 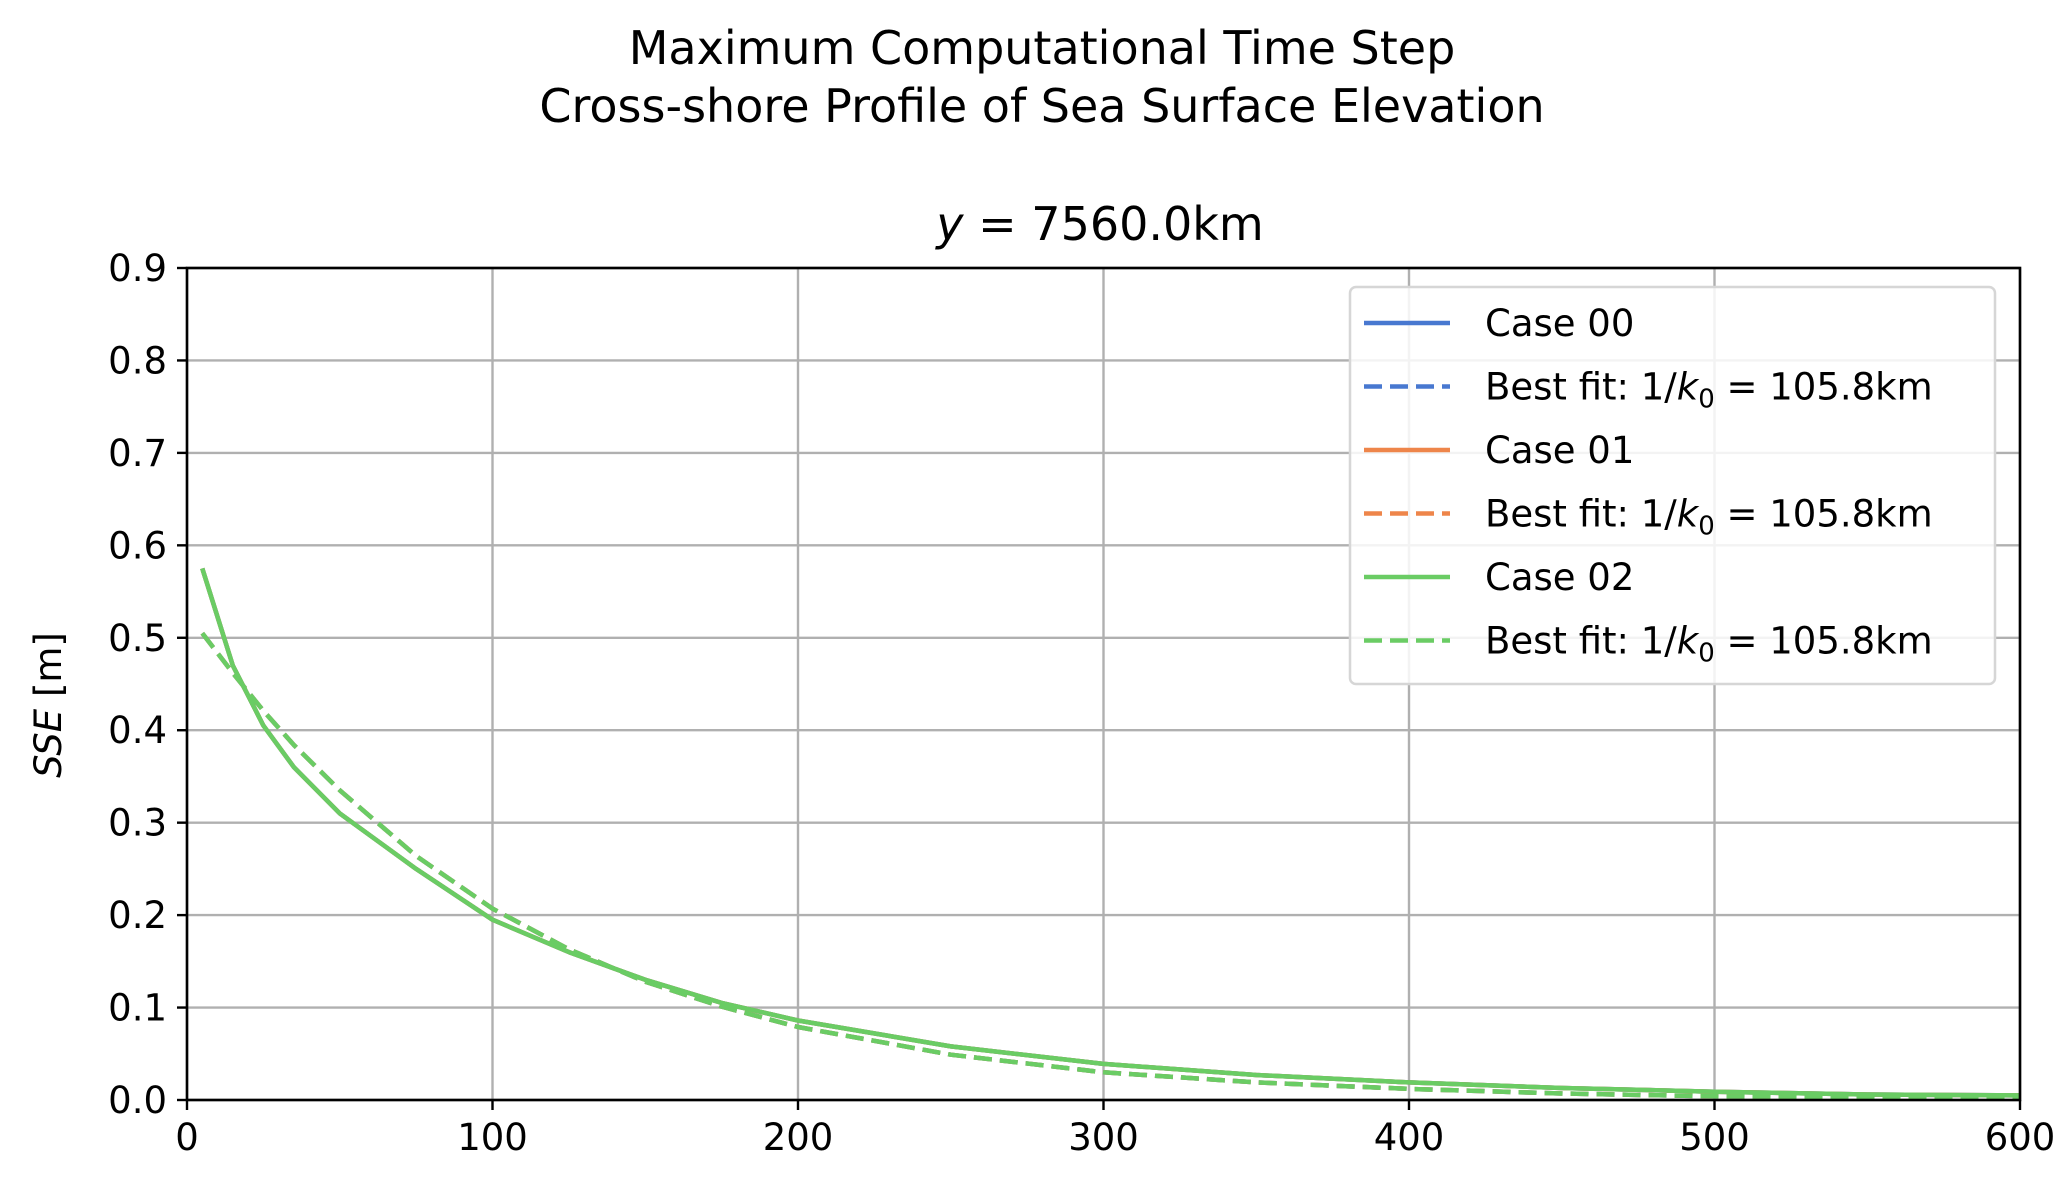 What do you see at coordinates (48, 743) in the screenshot?
I see `y-axis-label-variable: SSE` at bounding box center [48, 743].